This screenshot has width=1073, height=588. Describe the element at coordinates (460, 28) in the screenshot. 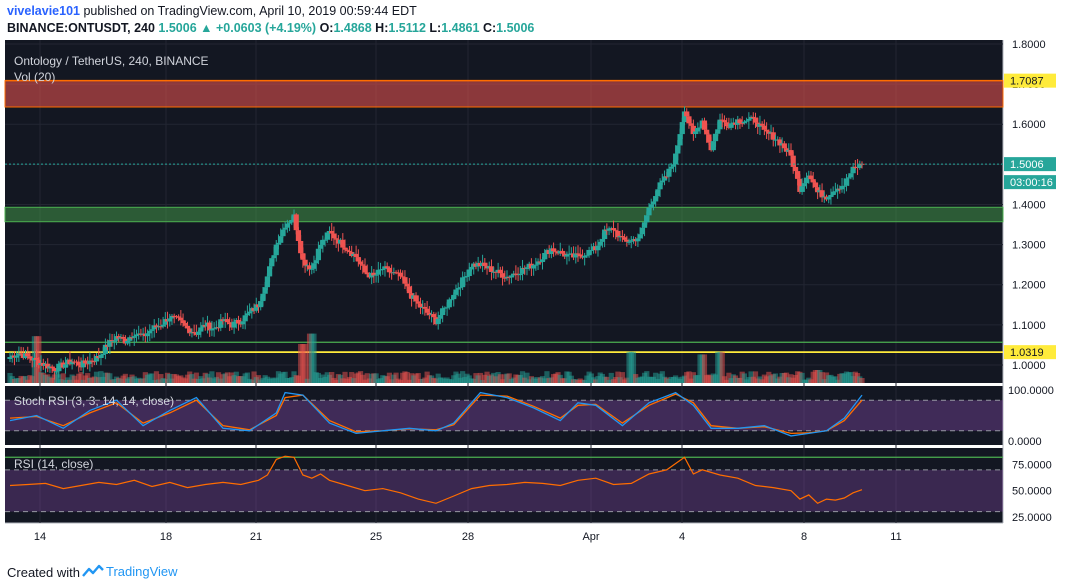

I see `low-value: 1.4861` at that location.